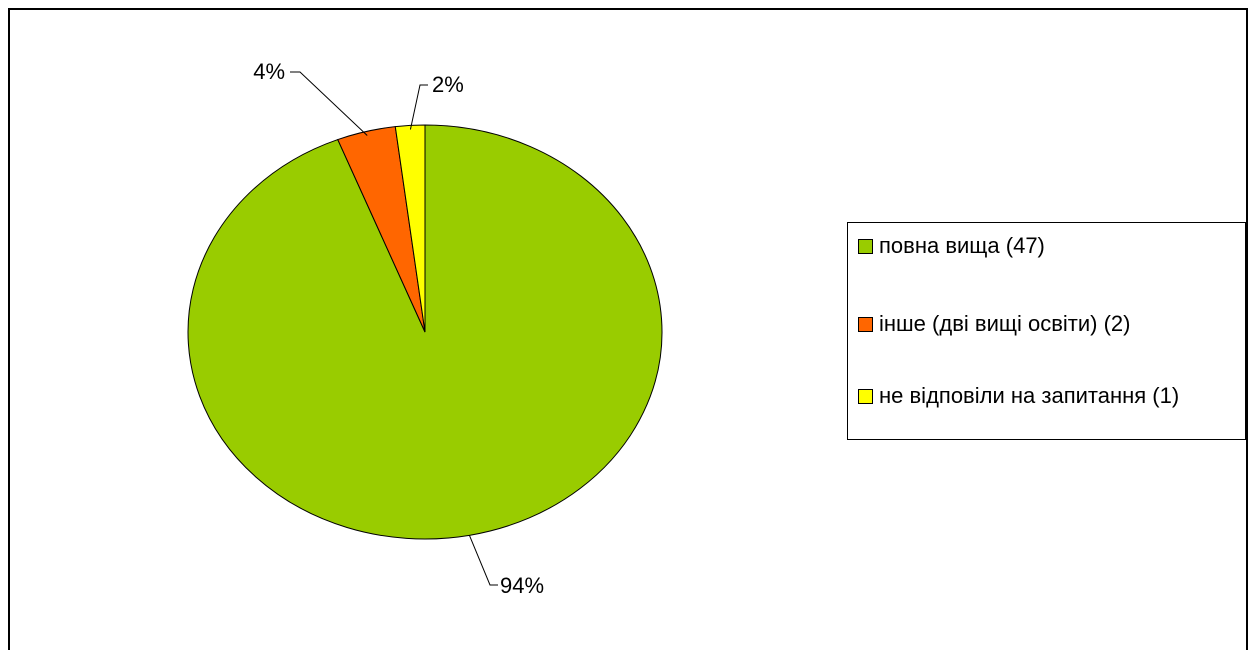 Image resolution: width=1248 pixels, height=650 pixels. I want to click on data-label: 94%, so click(522, 585).